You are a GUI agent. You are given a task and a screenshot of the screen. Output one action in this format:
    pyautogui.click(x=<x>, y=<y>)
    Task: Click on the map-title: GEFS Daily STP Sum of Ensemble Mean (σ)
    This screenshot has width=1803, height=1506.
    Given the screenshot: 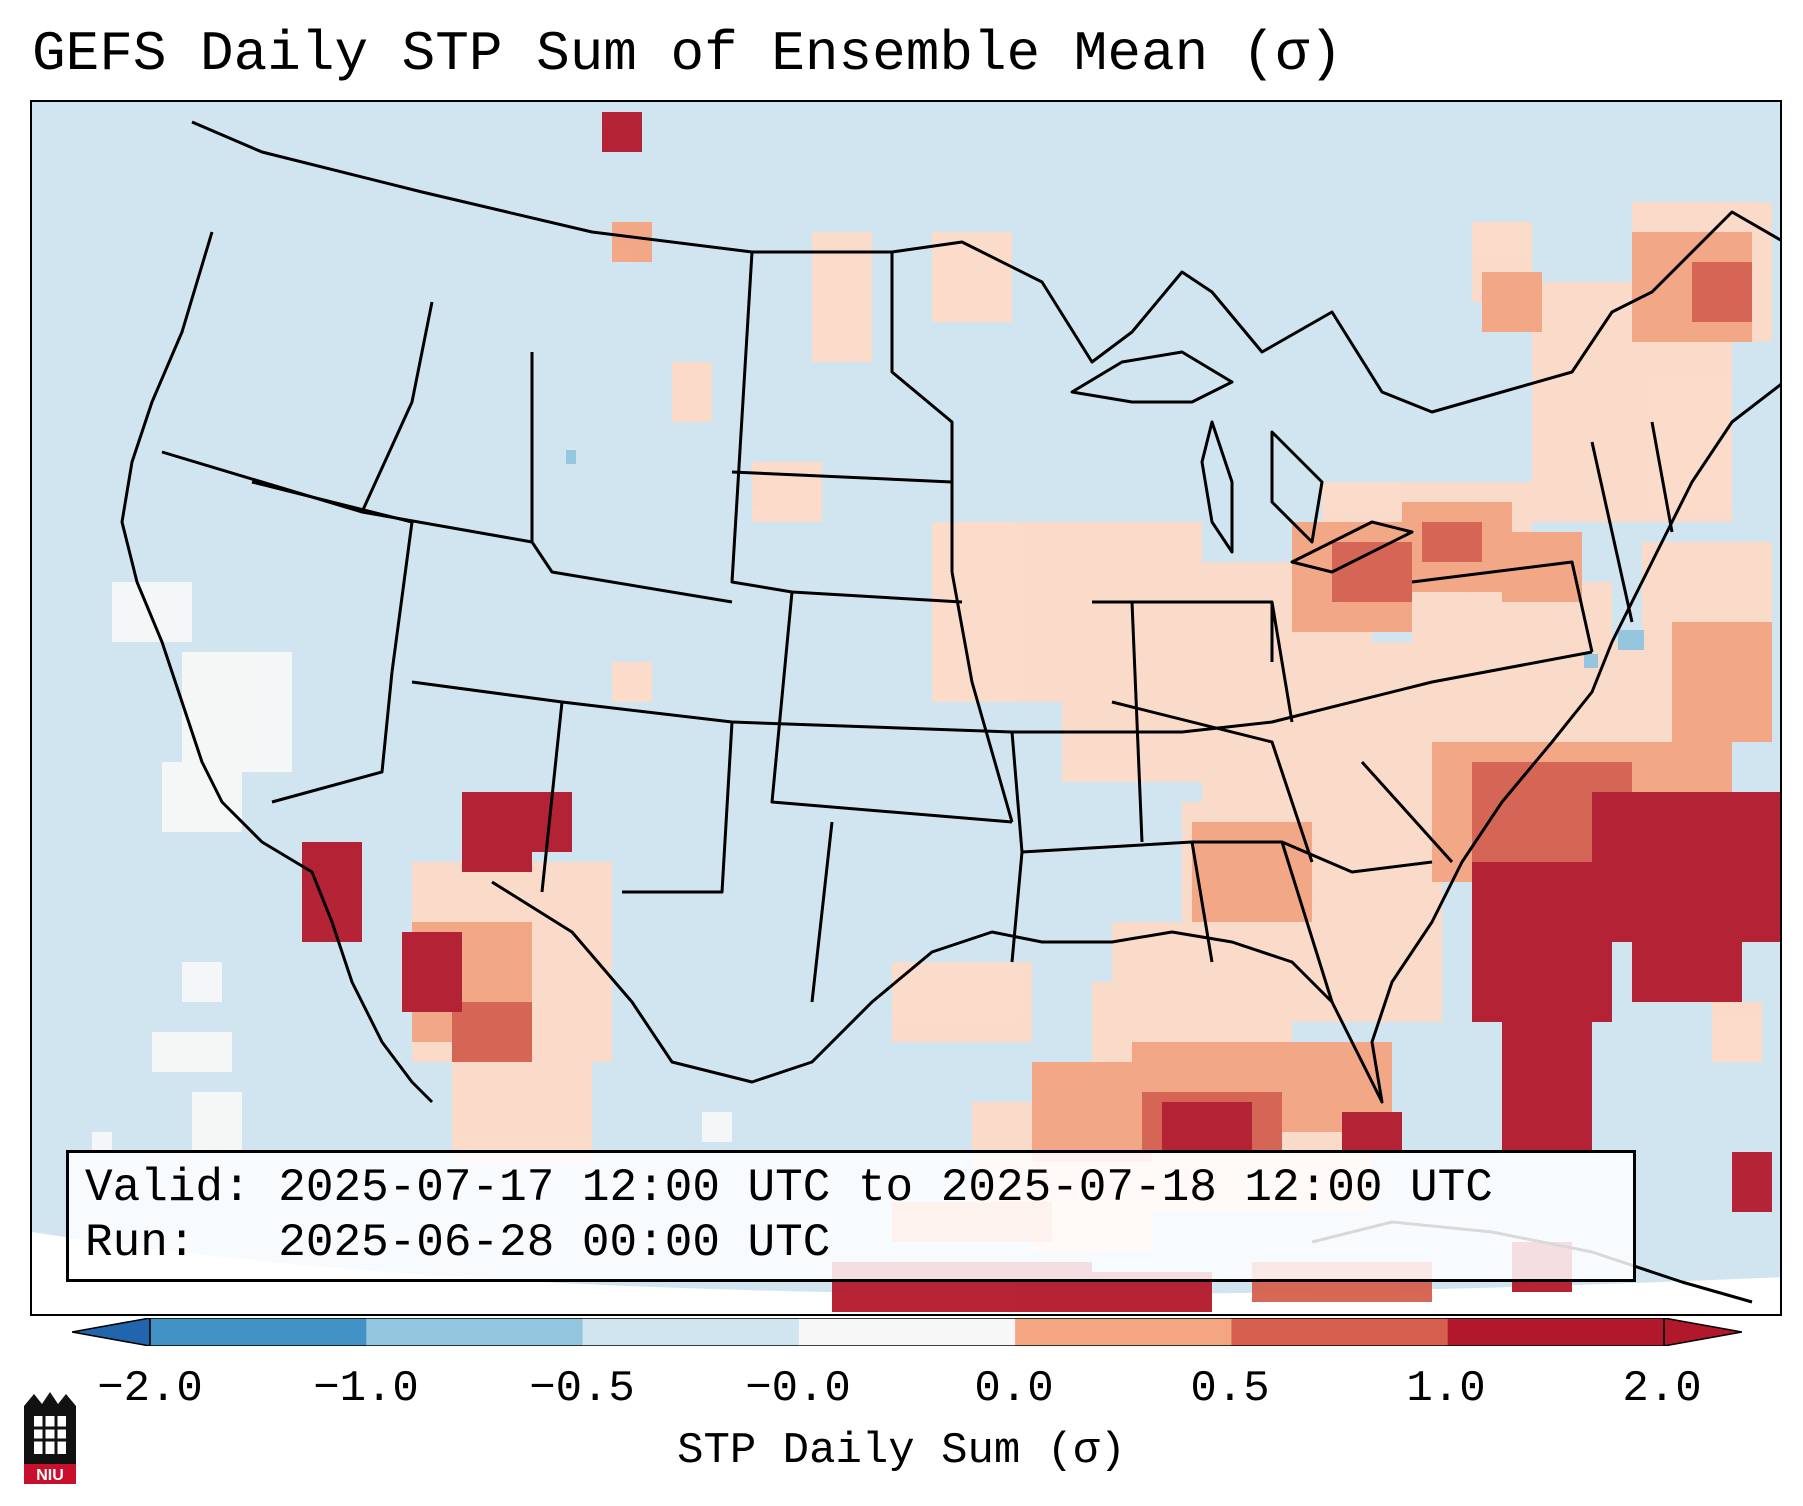 What is the action you would take?
    pyautogui.click(x=687, y=54)
    